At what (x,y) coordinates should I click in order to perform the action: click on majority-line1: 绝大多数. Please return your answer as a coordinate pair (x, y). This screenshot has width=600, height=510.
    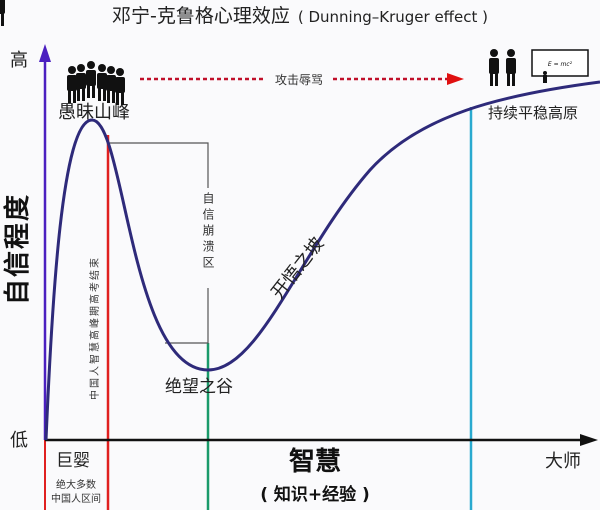
    Looking at the image, I should click on (76, 484).